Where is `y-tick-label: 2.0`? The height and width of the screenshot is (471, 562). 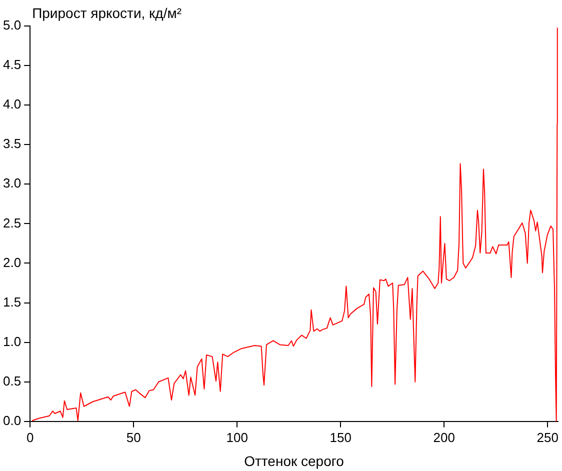 y-tick-label: 2.0 is located at coordinates (12, 262).